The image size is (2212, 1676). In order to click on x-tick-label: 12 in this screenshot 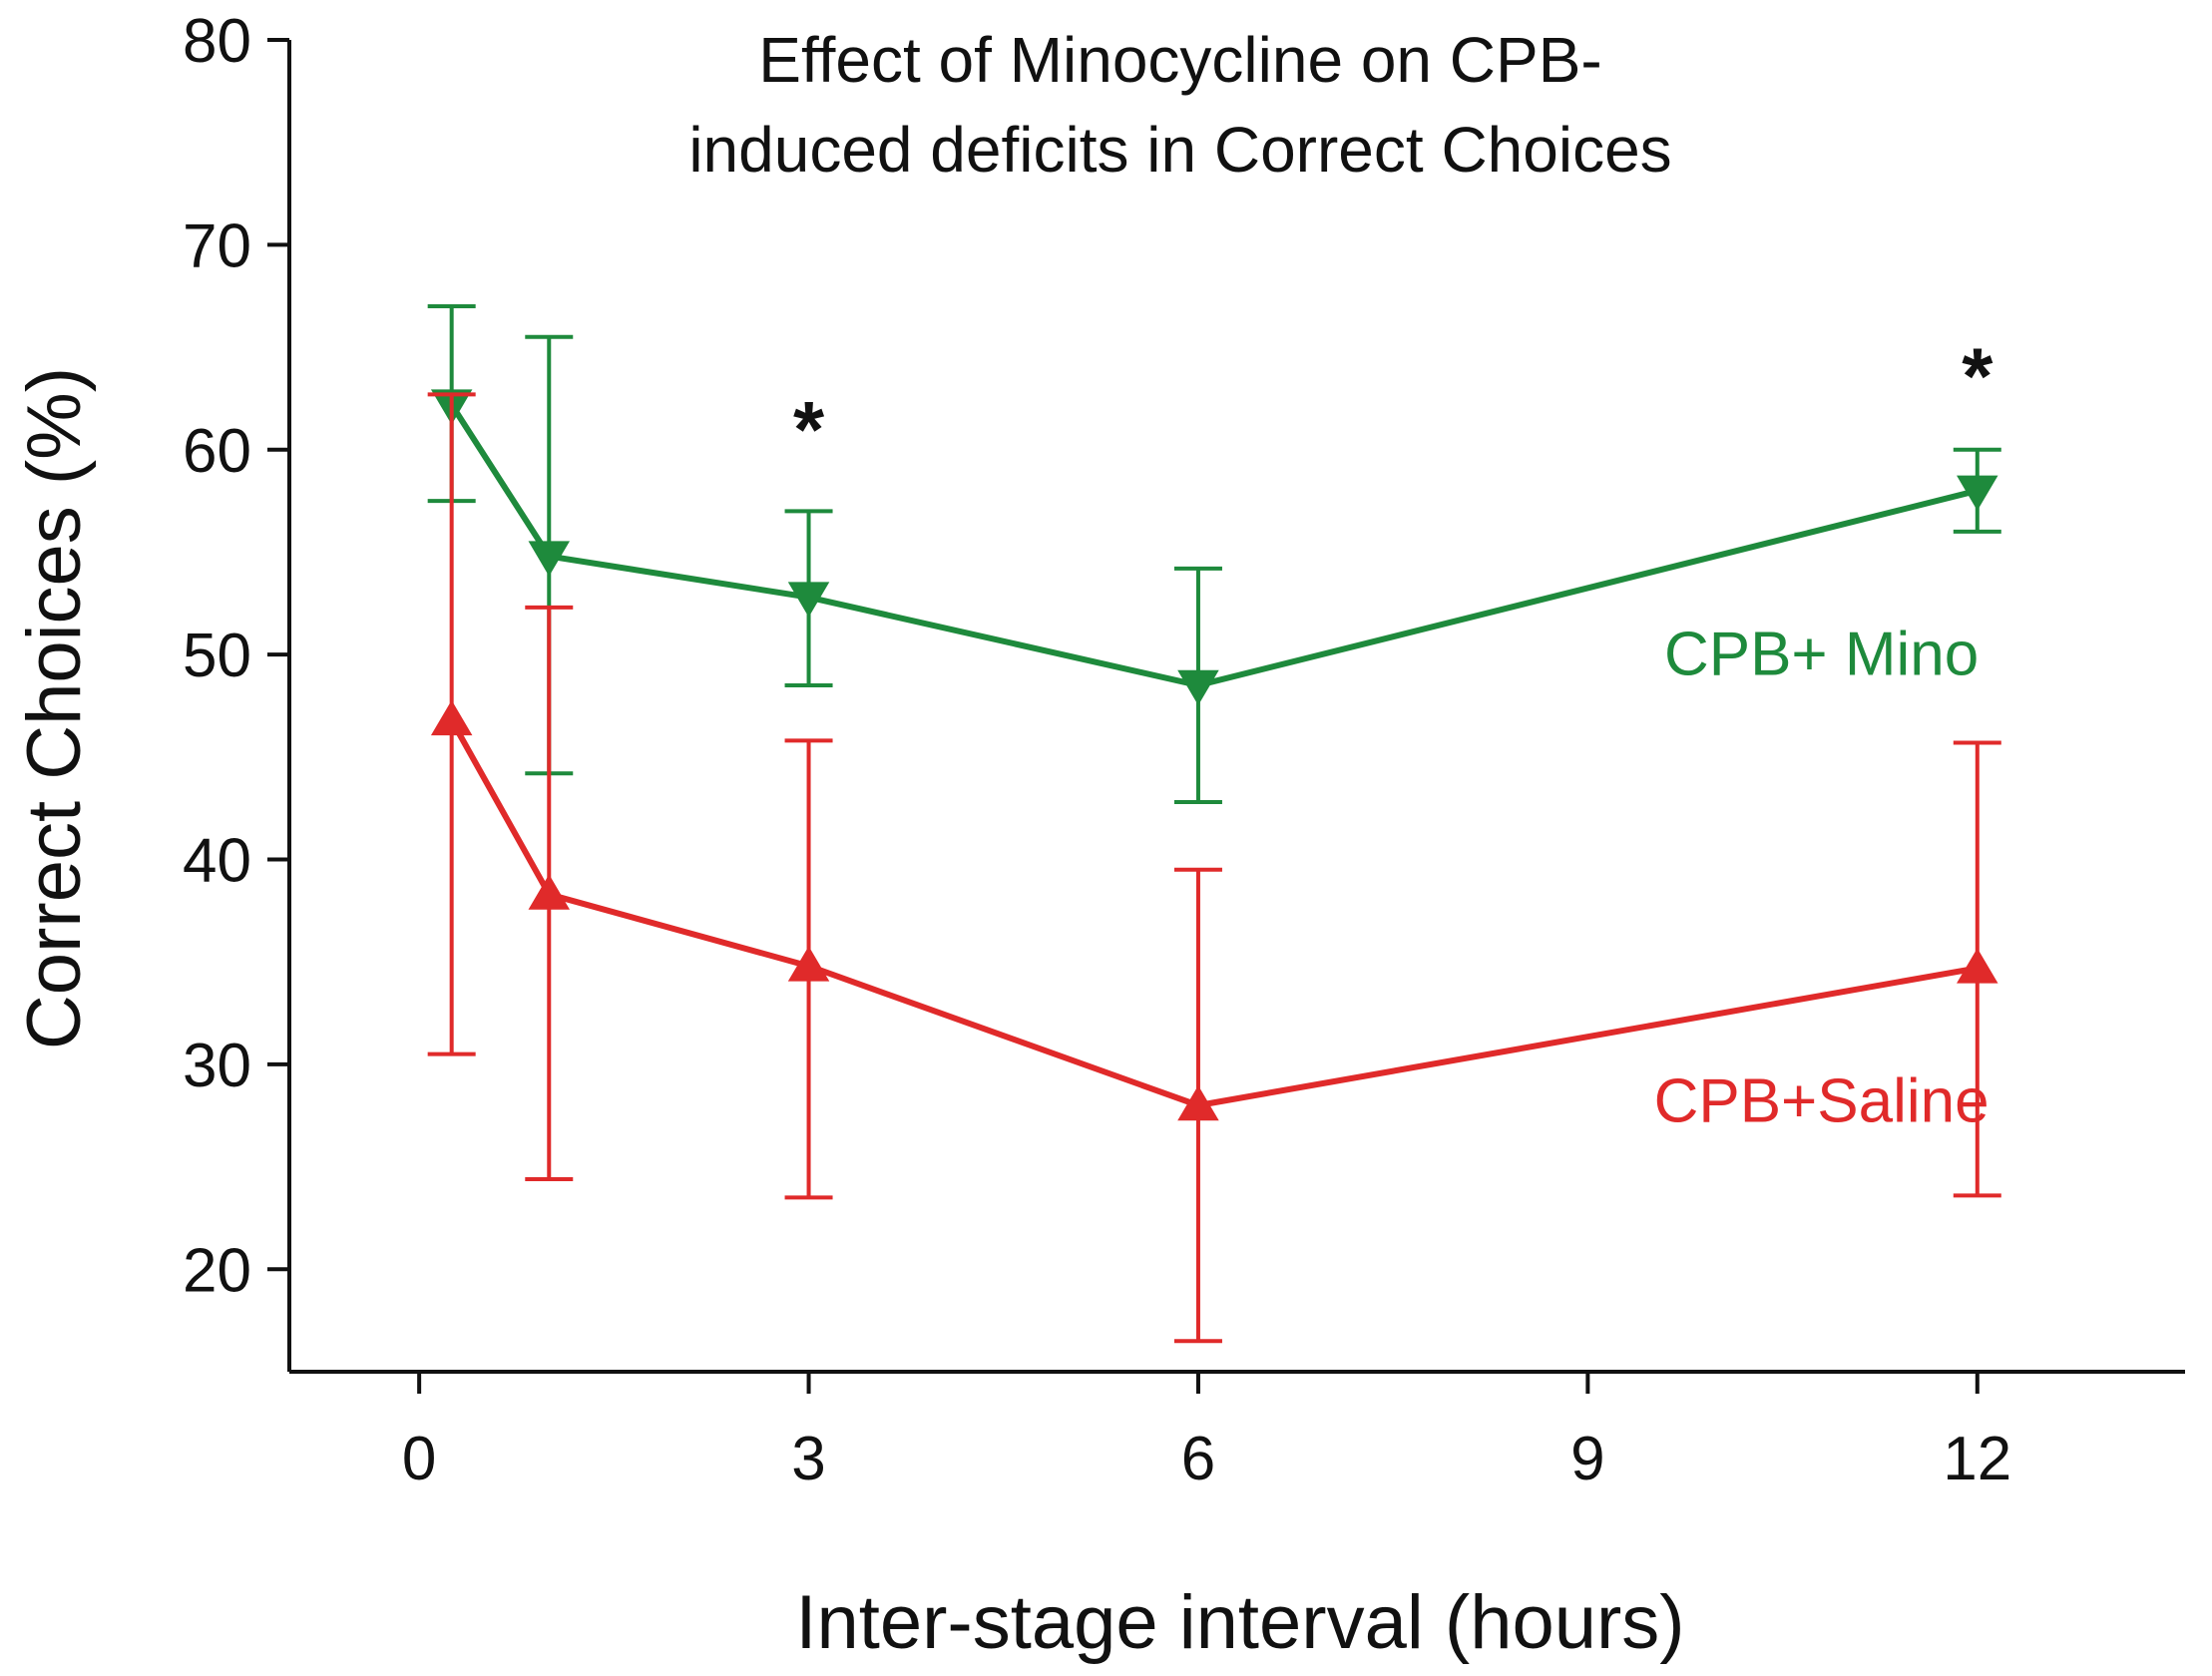, I will do `click(1977, 1459)`.